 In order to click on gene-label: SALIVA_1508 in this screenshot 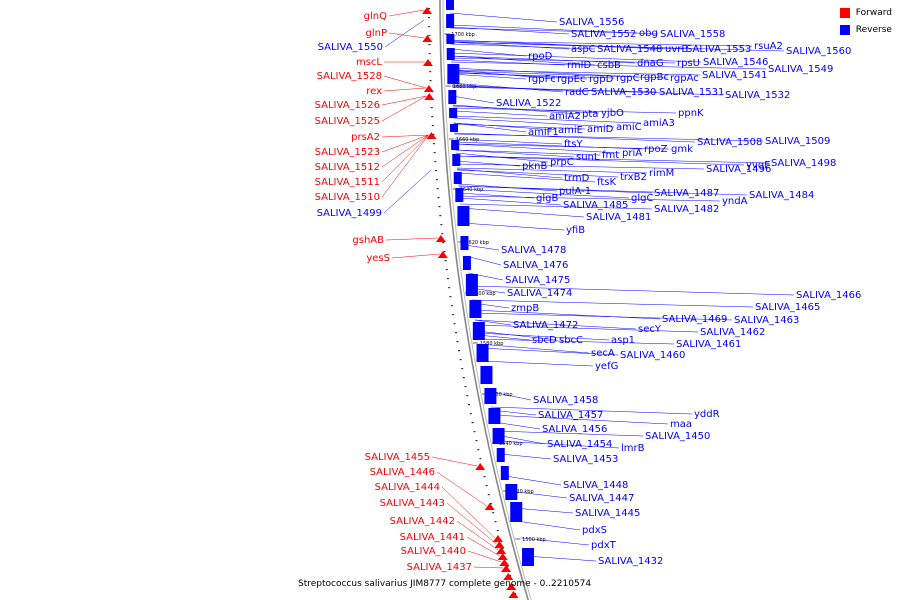, I will do `click(729, 142)`.